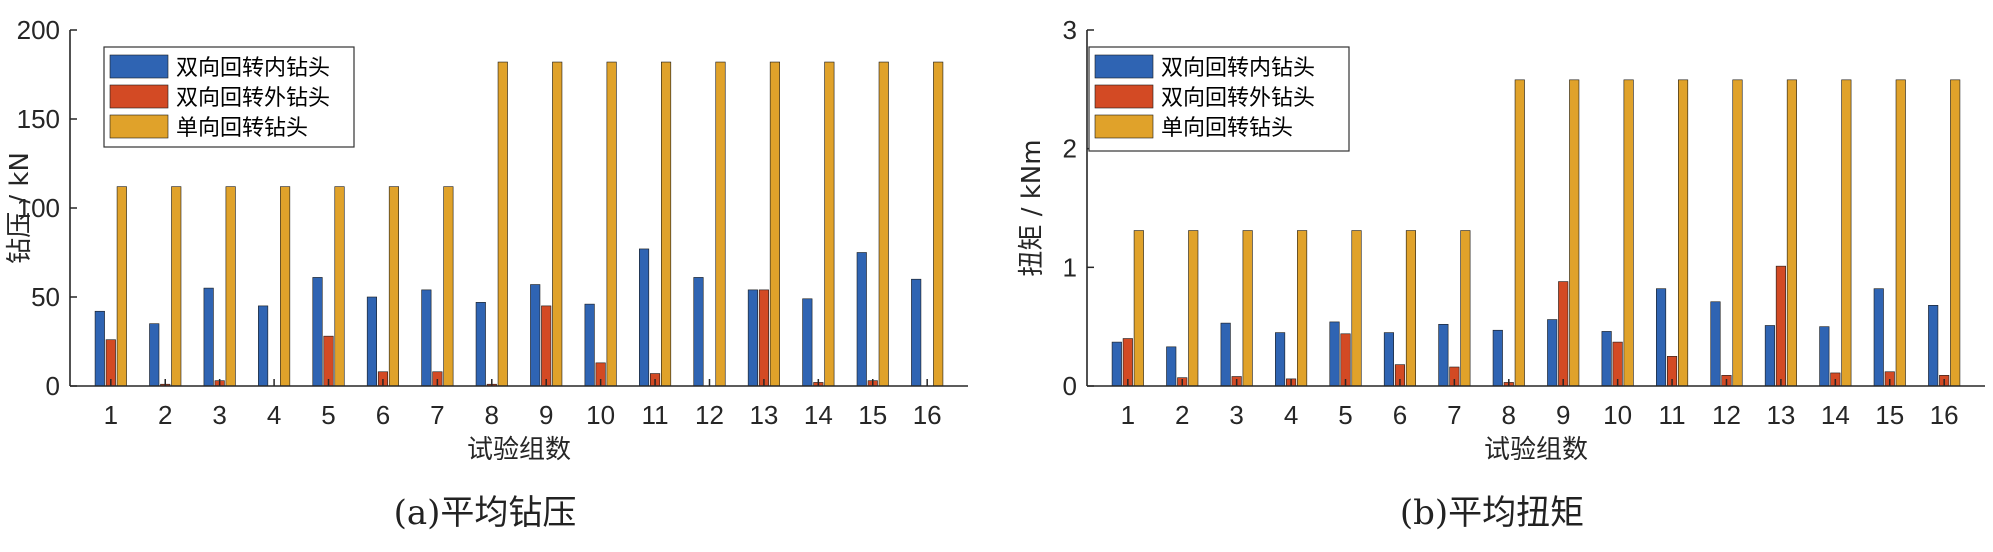 The image size is (1993, 552). Describe the element at coordinates (763, 415) in the screenshot. I see `x-tick-label: 13` at that location.